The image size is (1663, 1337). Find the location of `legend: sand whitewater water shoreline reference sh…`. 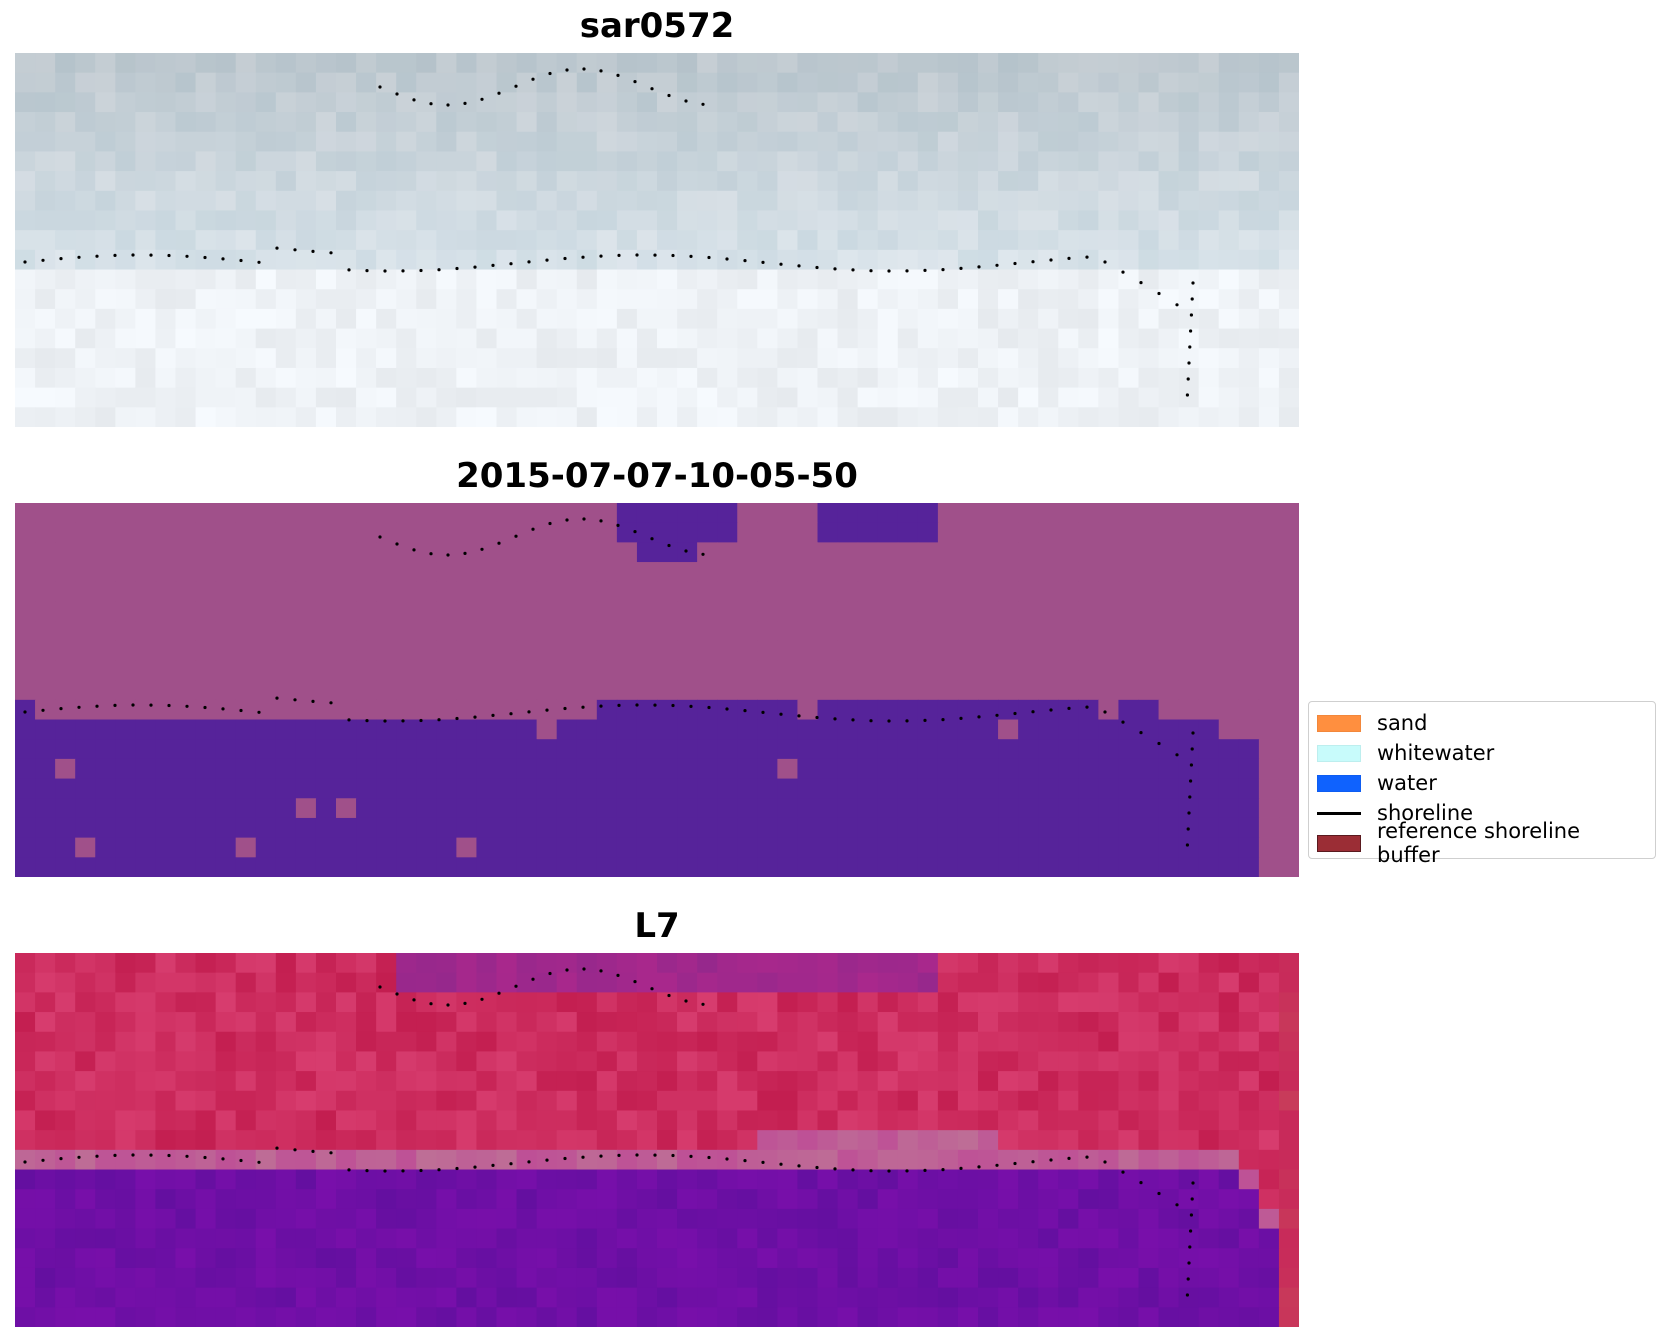

legend: sand whitewater water shoreline reference sh… is located at coordinates (1482, 784).